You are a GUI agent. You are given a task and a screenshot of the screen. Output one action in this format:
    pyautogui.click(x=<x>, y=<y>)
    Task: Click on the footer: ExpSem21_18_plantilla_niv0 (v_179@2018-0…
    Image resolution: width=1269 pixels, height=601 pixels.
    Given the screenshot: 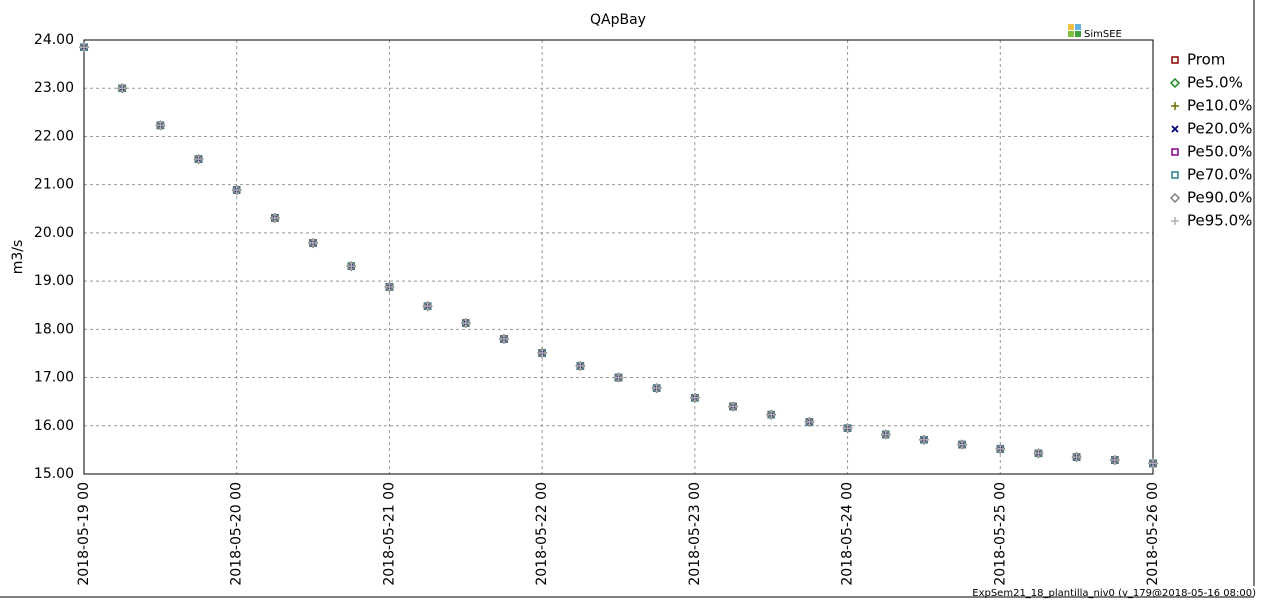 What is the action you would take?
    pyautogui.click(x=1114, y=593)
    